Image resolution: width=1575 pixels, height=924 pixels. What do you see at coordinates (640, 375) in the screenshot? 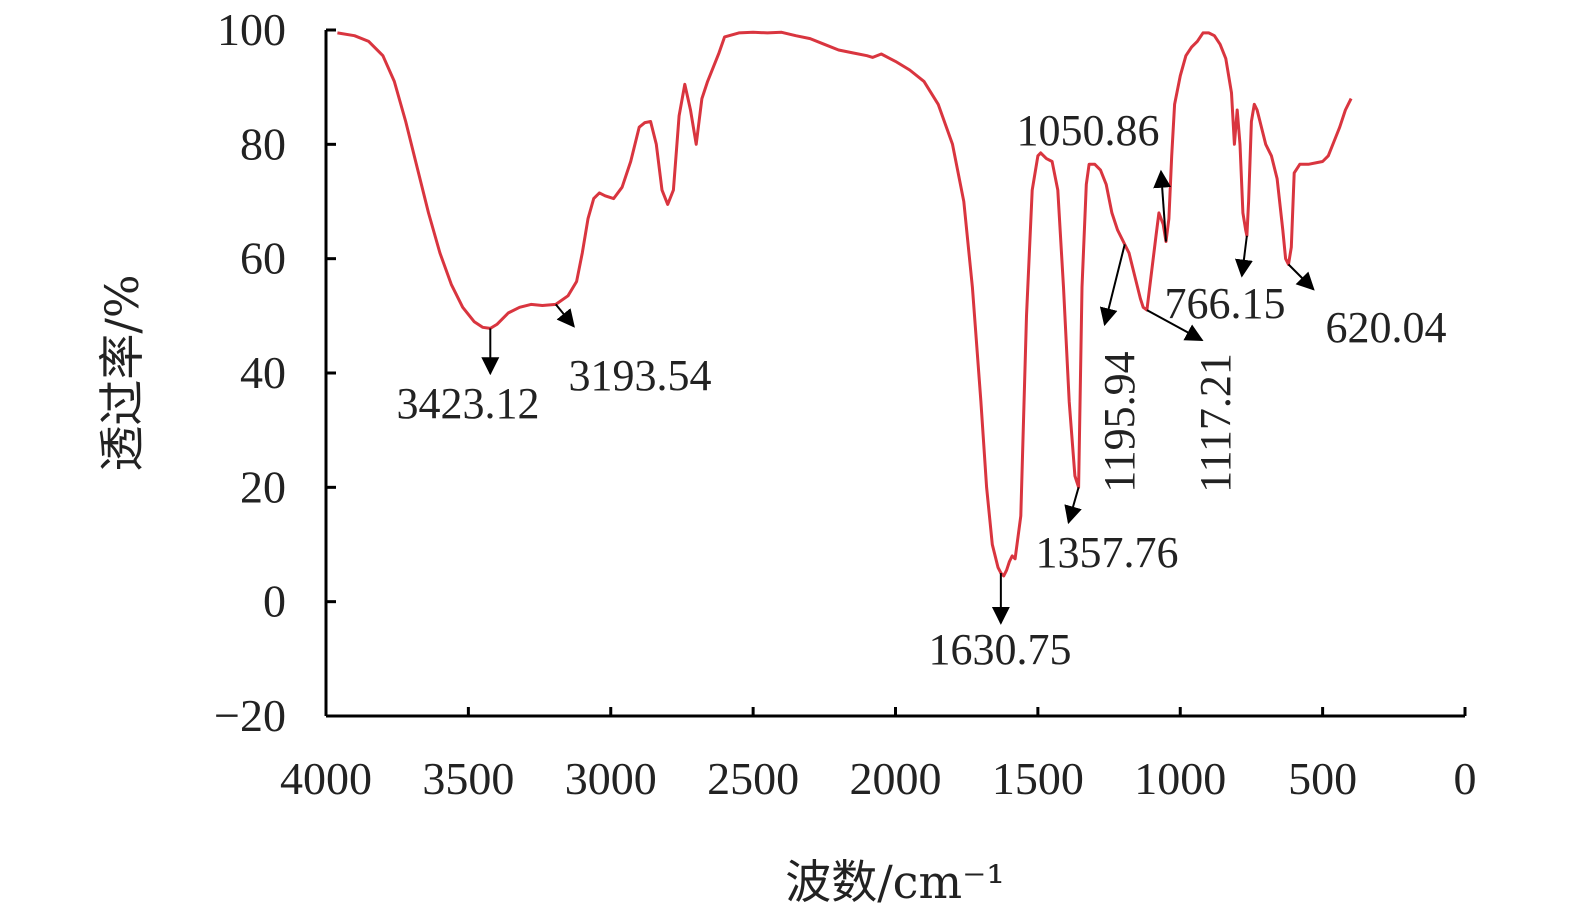
I see `annotation-label: 3193.54` at bounding box center [640, 375].